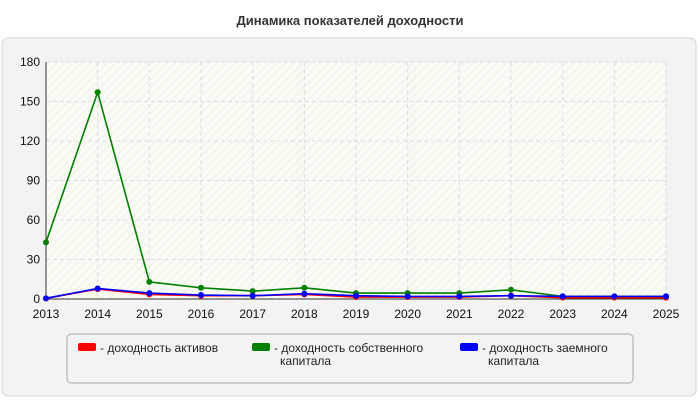 The height and width of the screenshot is (400, 700). I want to click on x-tick-label: 2015, so click(149, 314).